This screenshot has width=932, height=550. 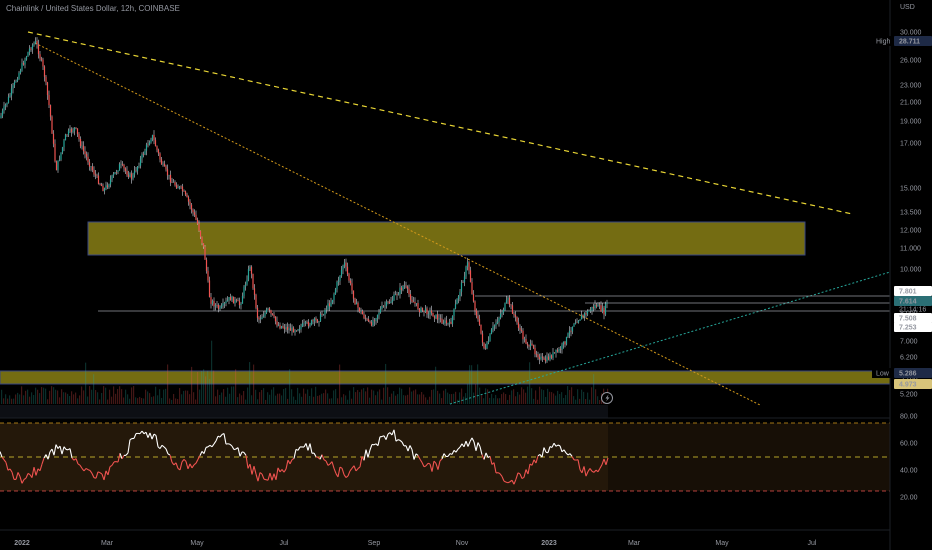 What do you see at coordinates (446, 238) in the screenshot?
I see `resistance-zone` at bounding box center [446, 238].